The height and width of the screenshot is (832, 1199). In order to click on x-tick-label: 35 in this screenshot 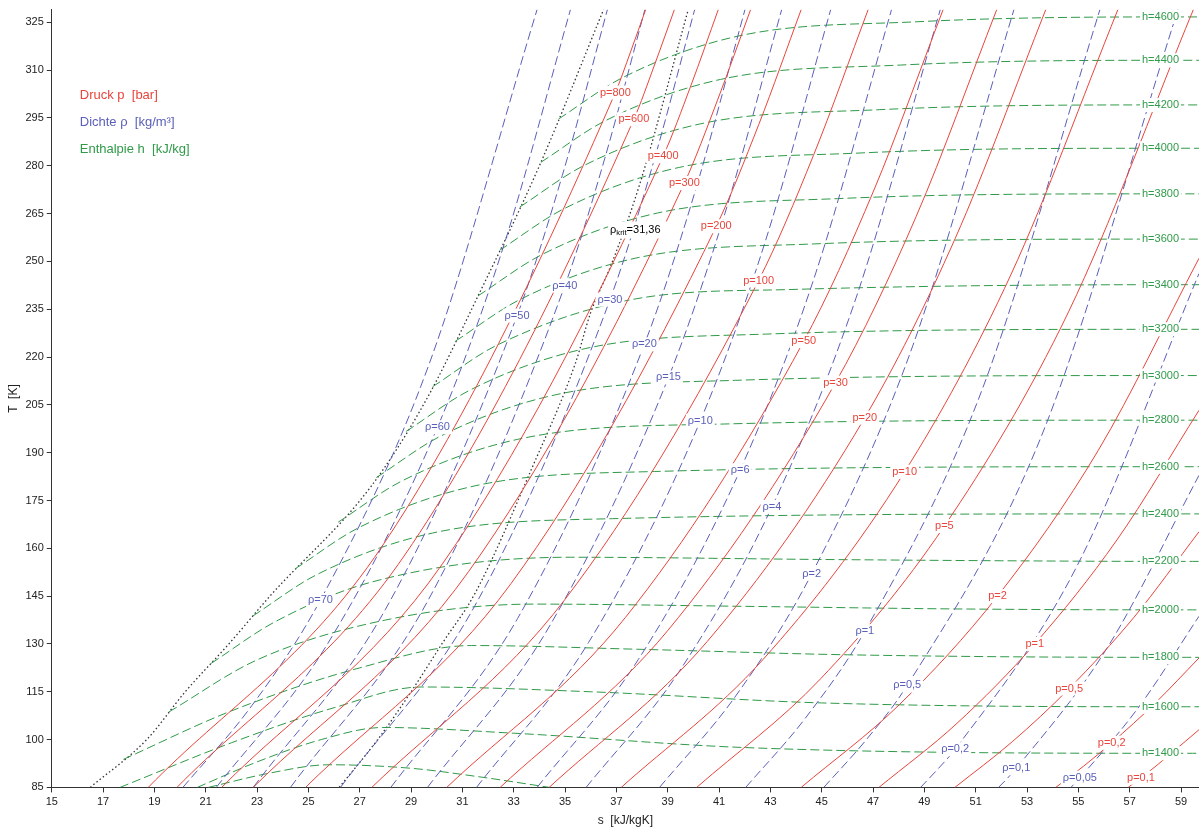, I will do `click(565, 801)`.